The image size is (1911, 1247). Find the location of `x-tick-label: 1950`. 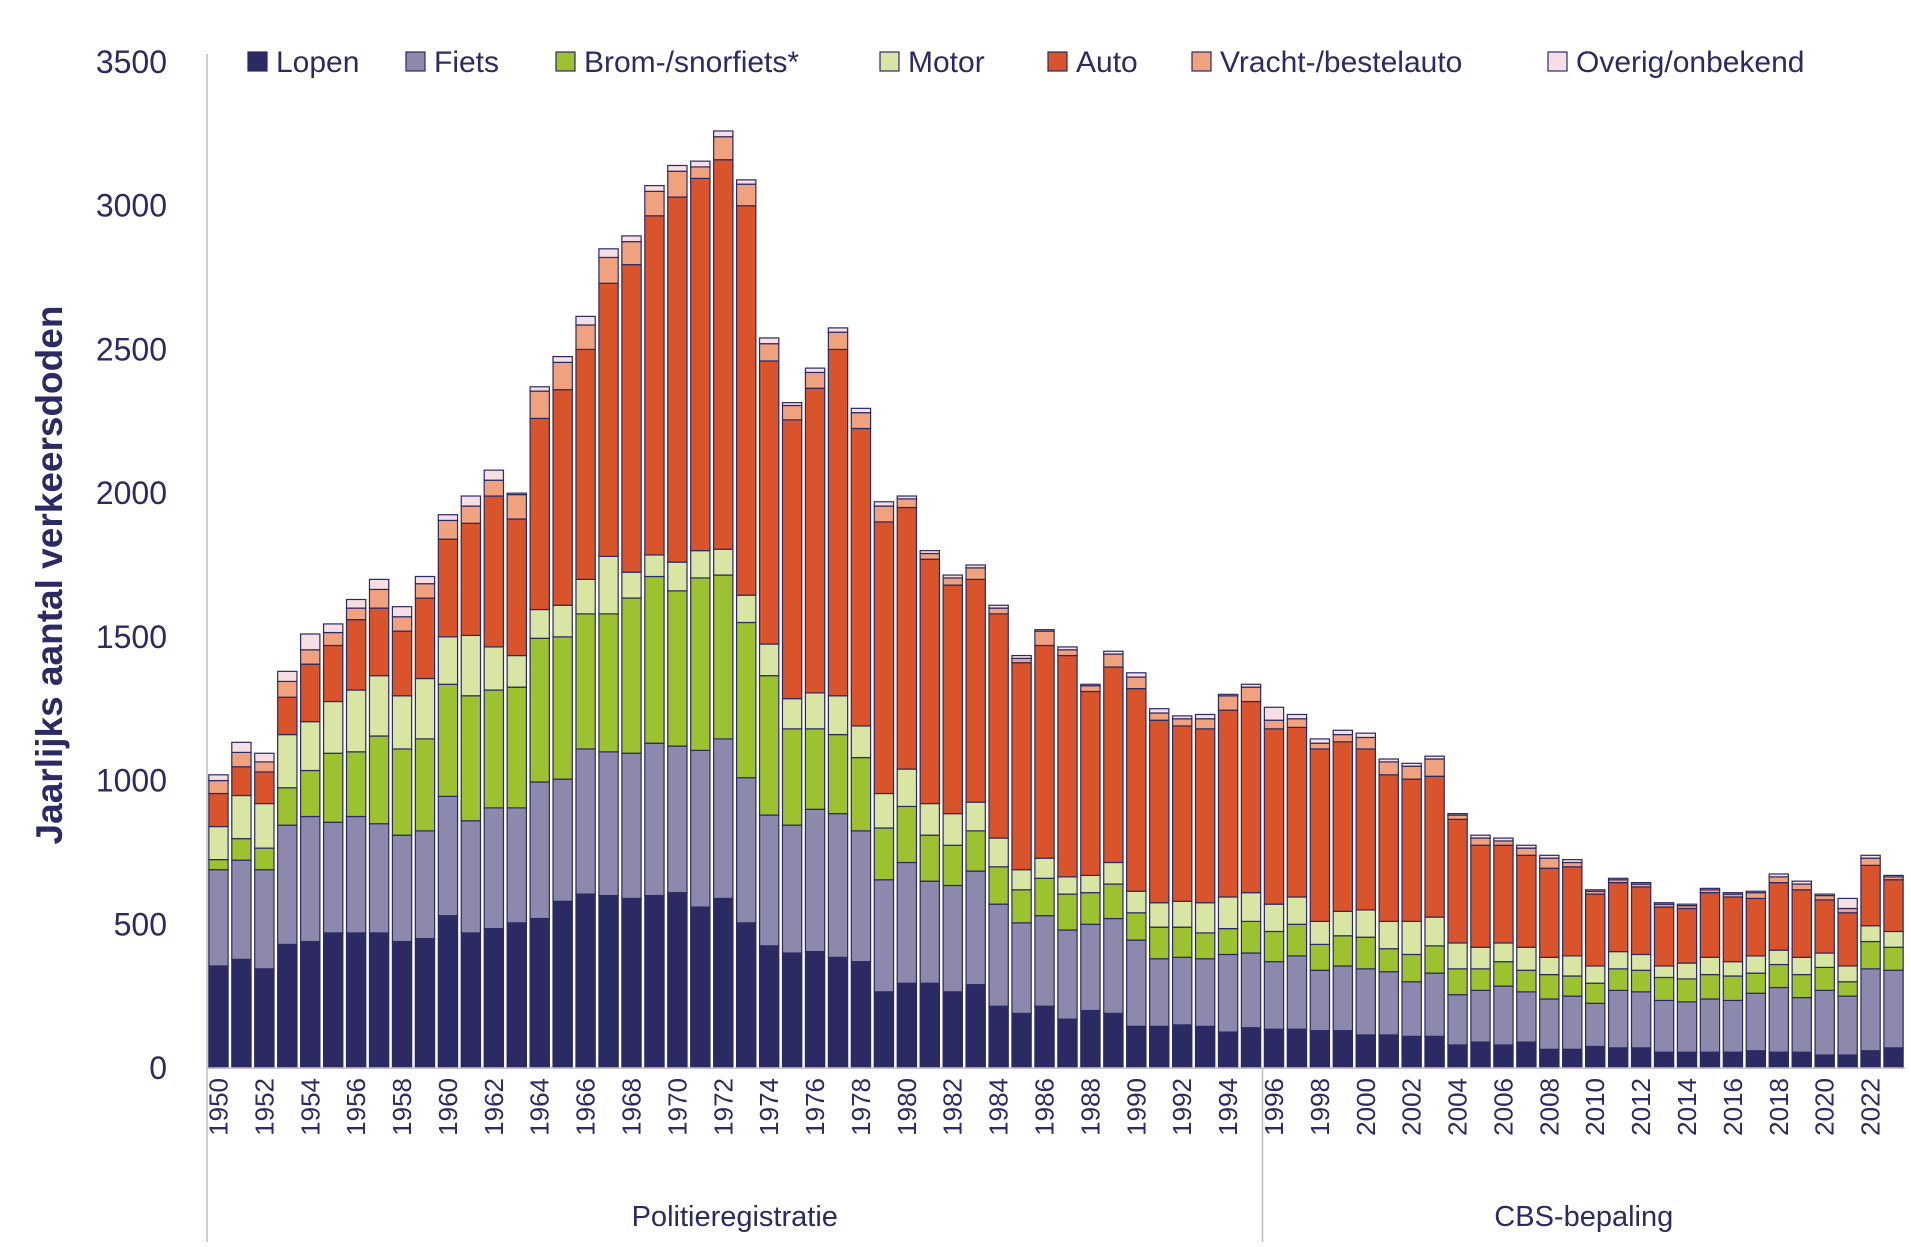

x-tick-label: 1950 is located at coordinates (218, 1107).